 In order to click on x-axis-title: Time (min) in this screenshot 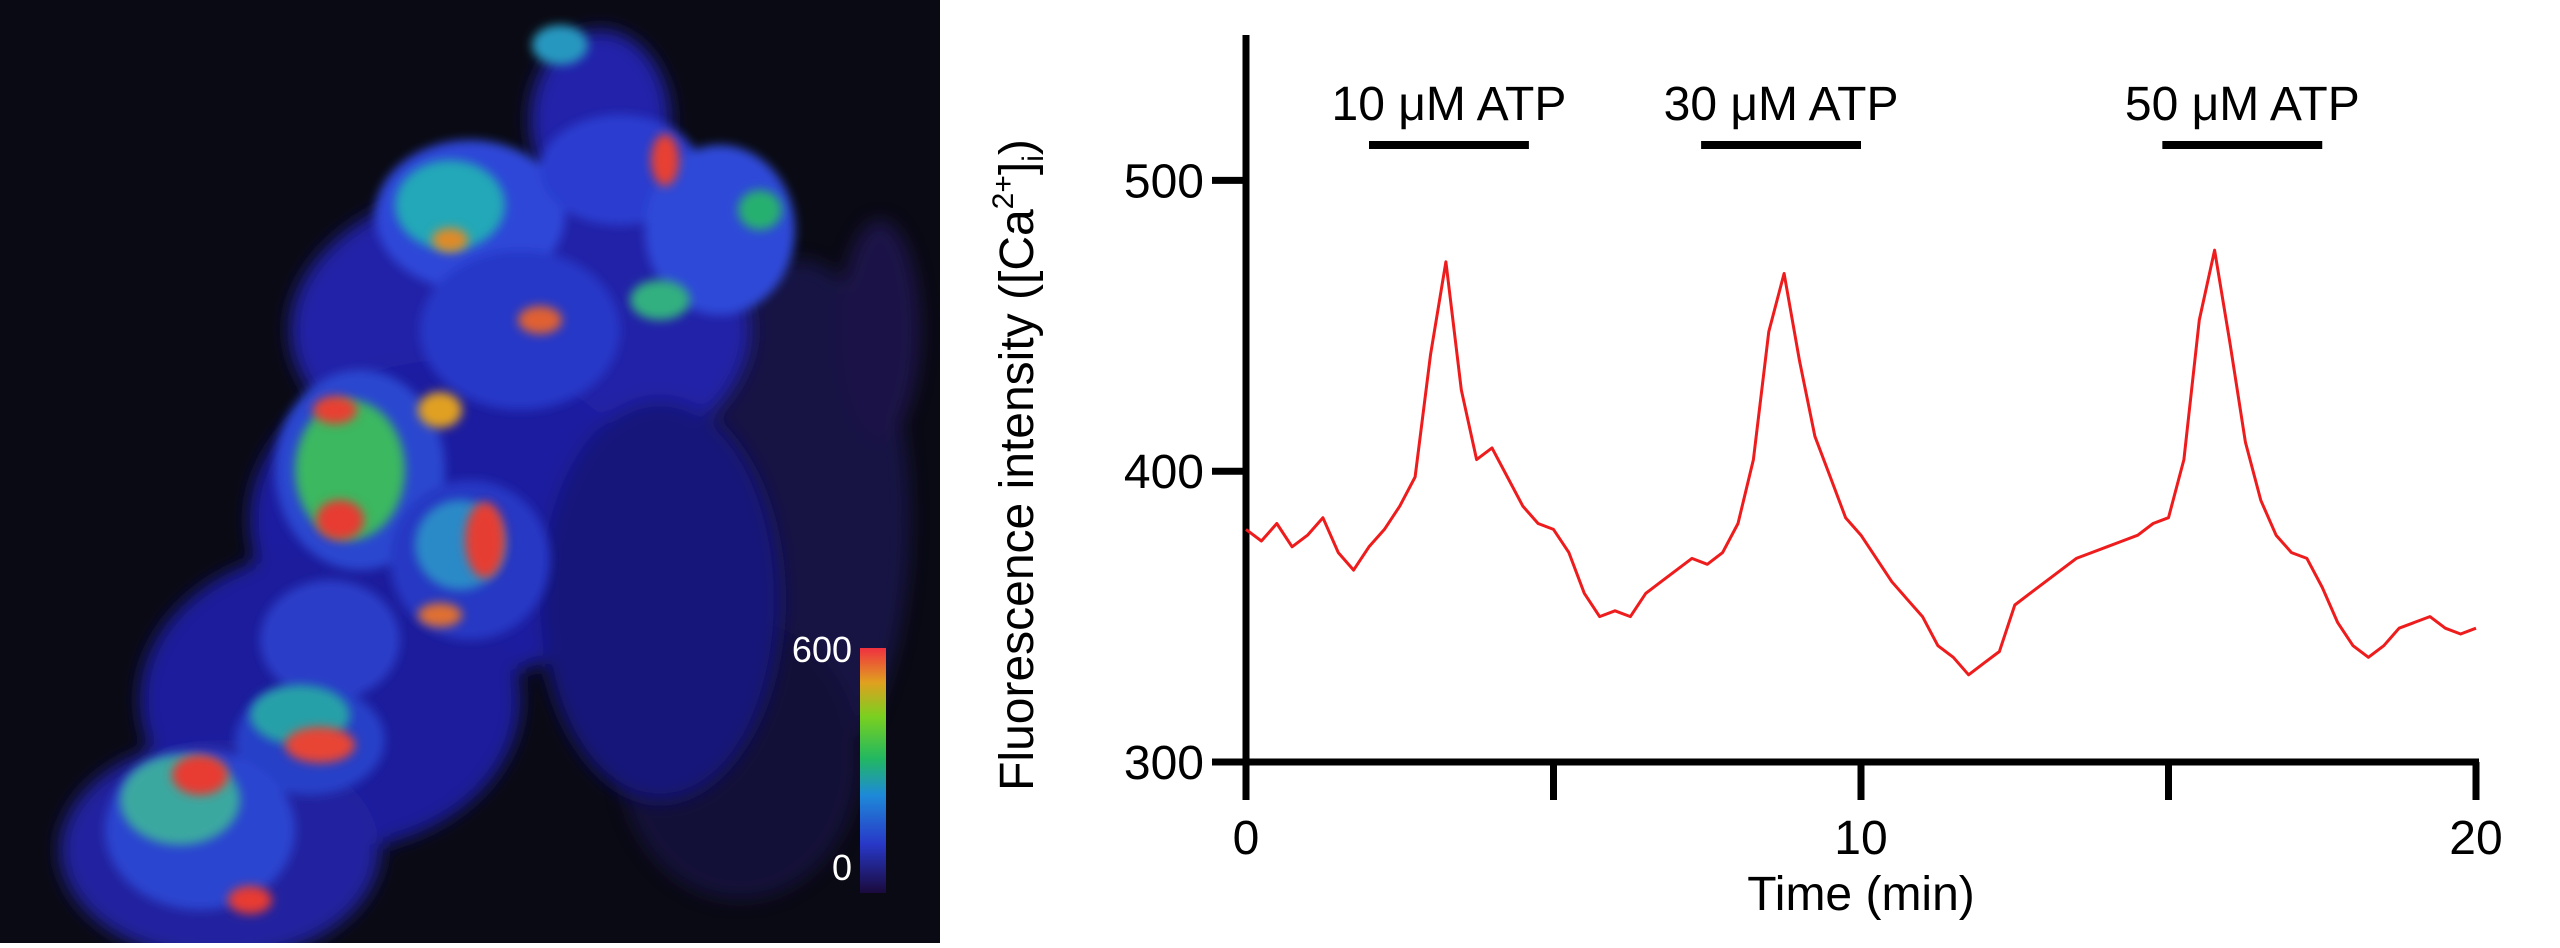, I will do `click(1861, 894)`.